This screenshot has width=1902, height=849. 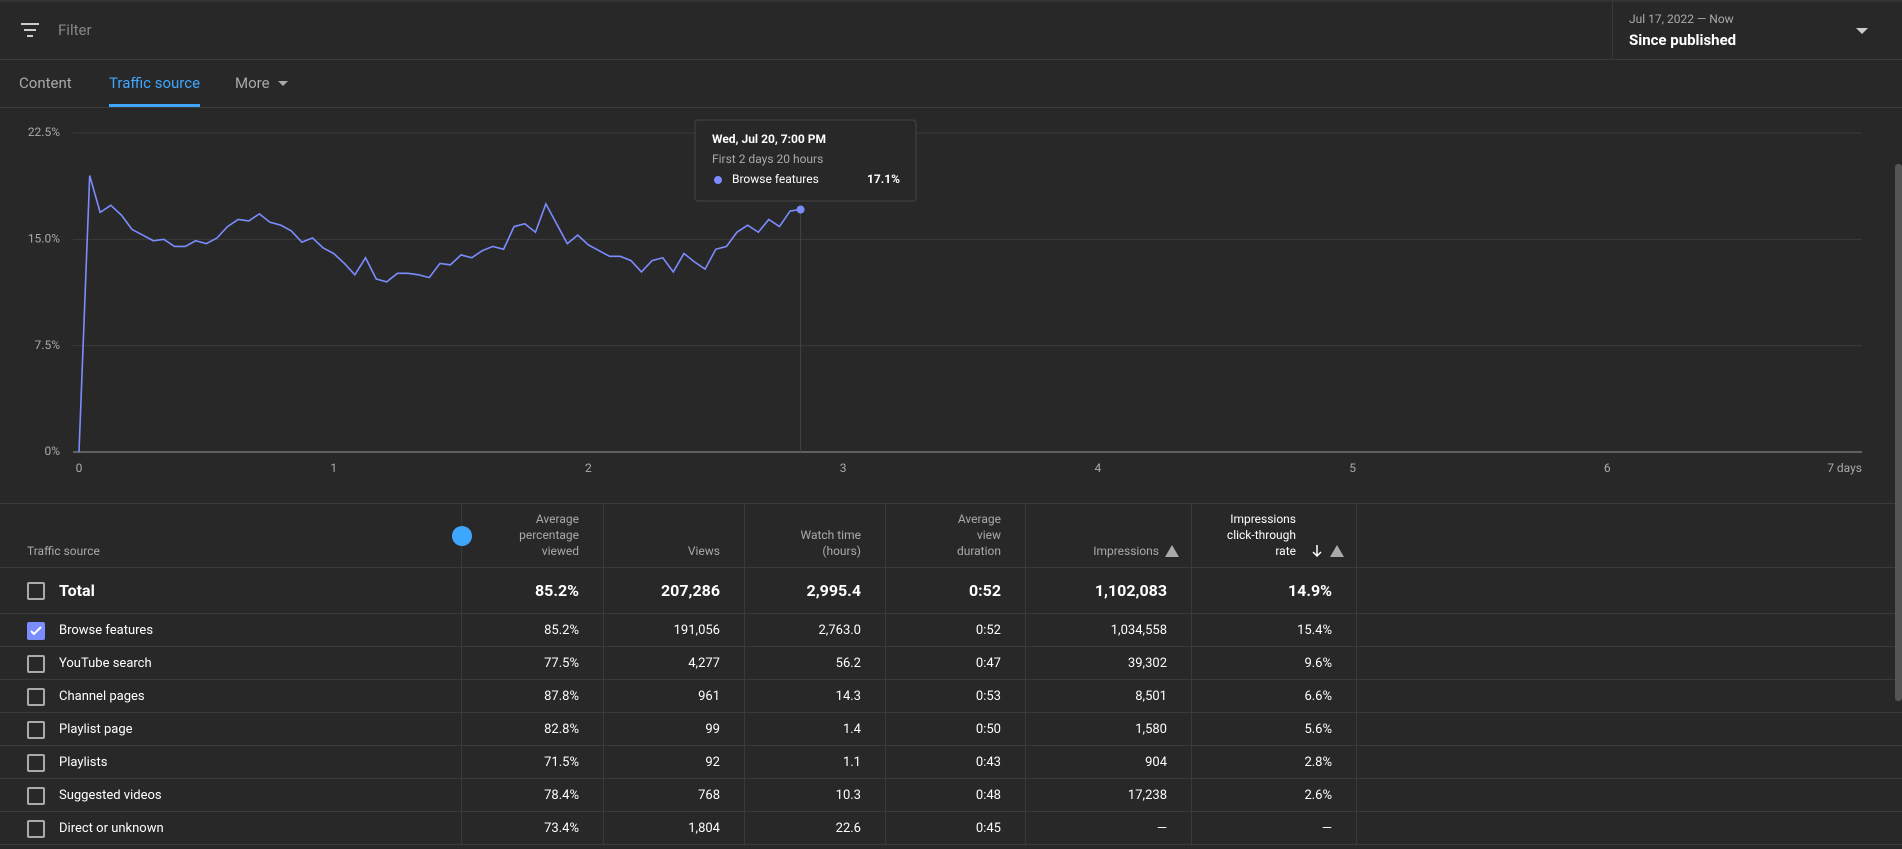 I want to click on column-header: Impressions, so click(x=1109, y=535).